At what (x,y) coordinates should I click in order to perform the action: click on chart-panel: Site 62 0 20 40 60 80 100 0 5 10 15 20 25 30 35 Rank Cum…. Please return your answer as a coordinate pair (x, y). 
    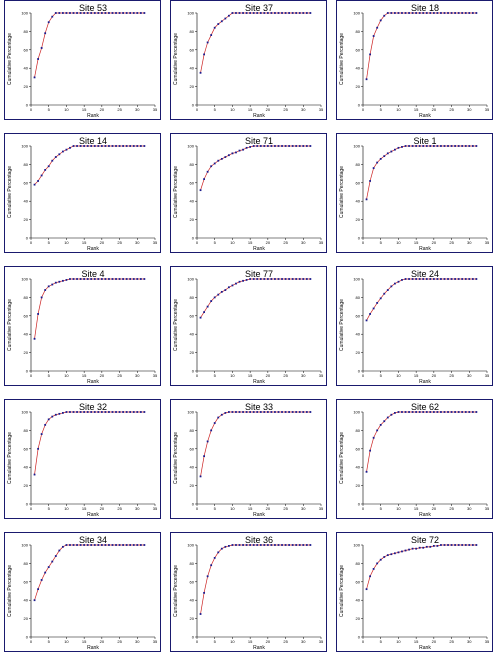
    Looking at the image, I should click on (414, 459).